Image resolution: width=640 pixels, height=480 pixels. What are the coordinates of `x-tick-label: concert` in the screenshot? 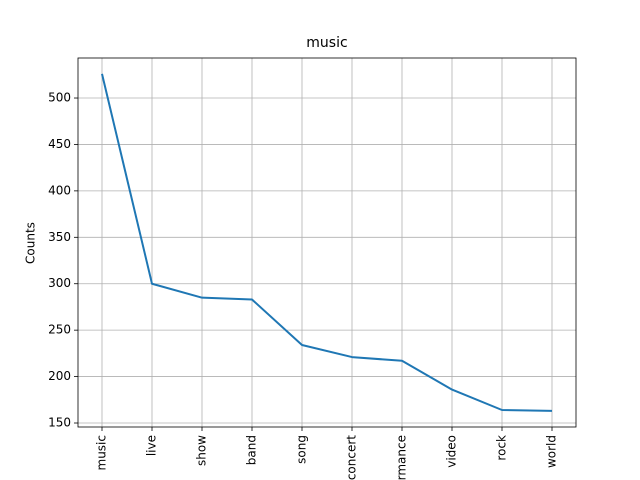 It's located at (352, 457).